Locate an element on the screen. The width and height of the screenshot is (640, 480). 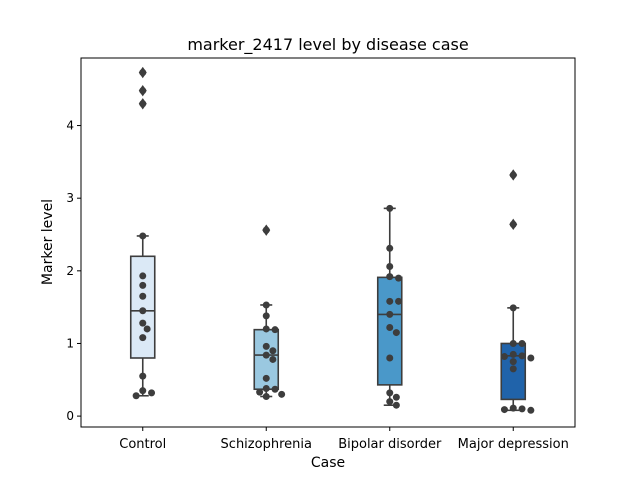
y-tick-label: 0 is located at coordinates (70, 416).